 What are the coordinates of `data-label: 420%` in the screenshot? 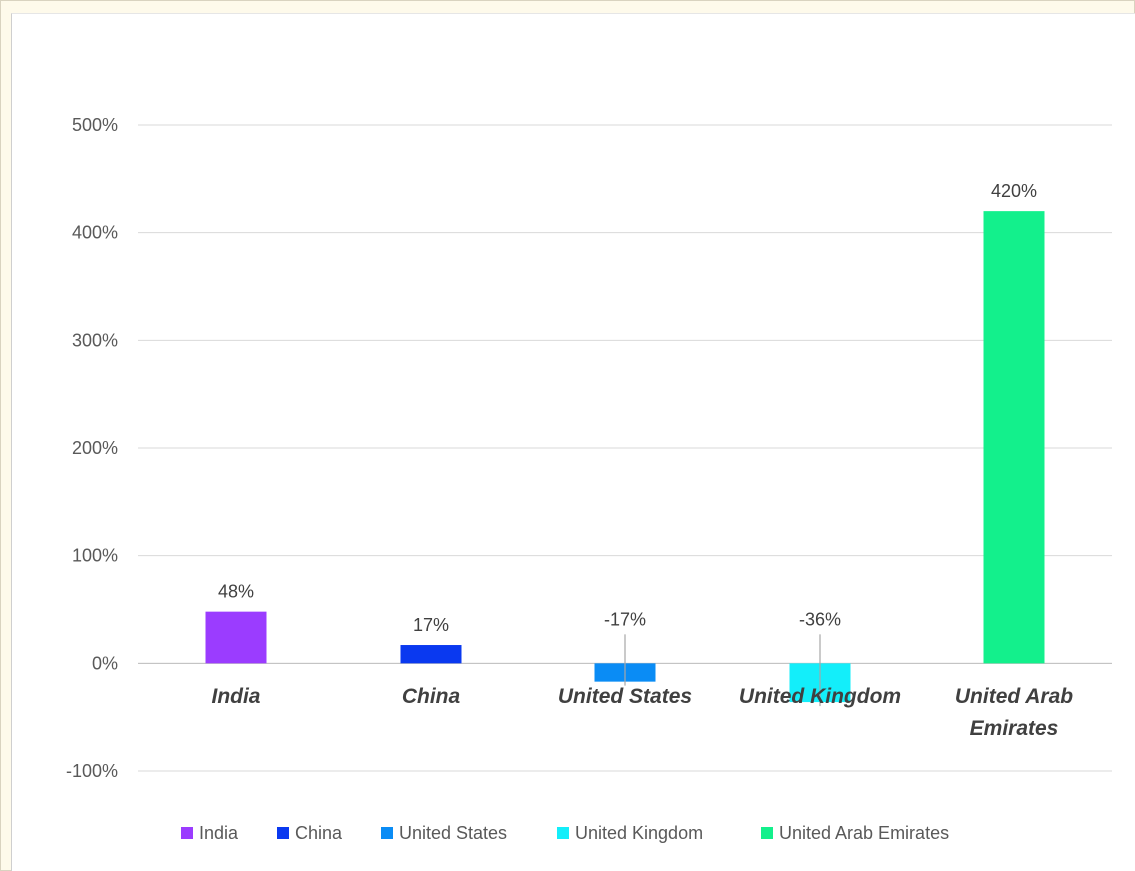 It's located at (1014, 191).